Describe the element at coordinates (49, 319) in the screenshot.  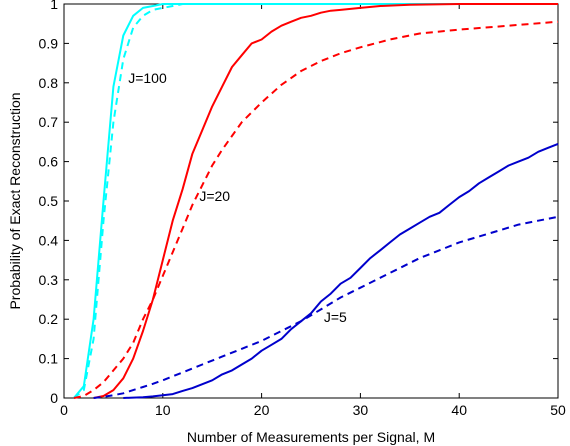
I see `y-tick-label: 0.2` at that location.